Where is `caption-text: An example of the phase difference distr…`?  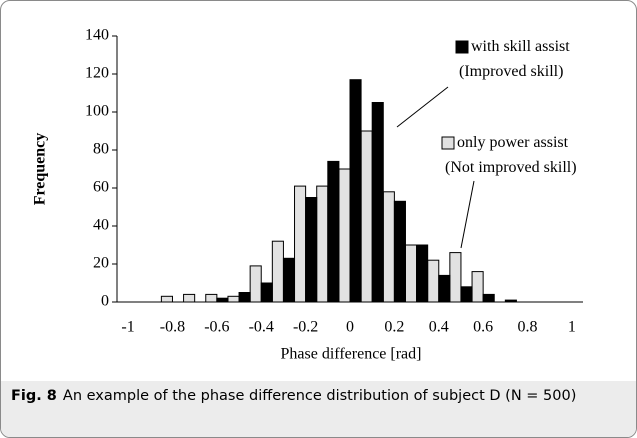 caption-text: An example of the phase difference distr… is located at coordinates (319, 396).